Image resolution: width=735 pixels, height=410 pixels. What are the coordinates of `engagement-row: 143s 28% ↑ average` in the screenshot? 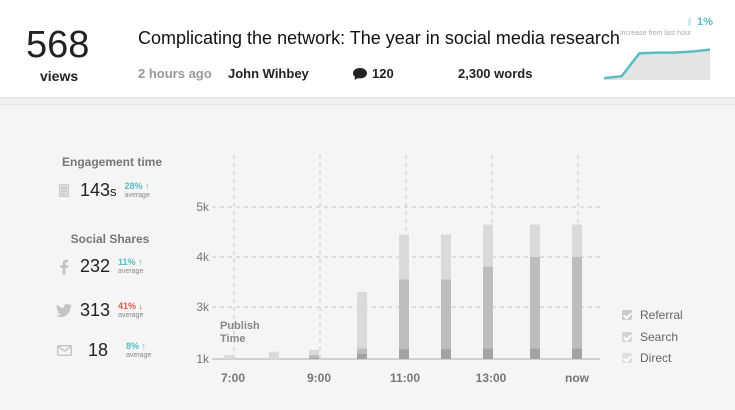 It's located at (103, 190).